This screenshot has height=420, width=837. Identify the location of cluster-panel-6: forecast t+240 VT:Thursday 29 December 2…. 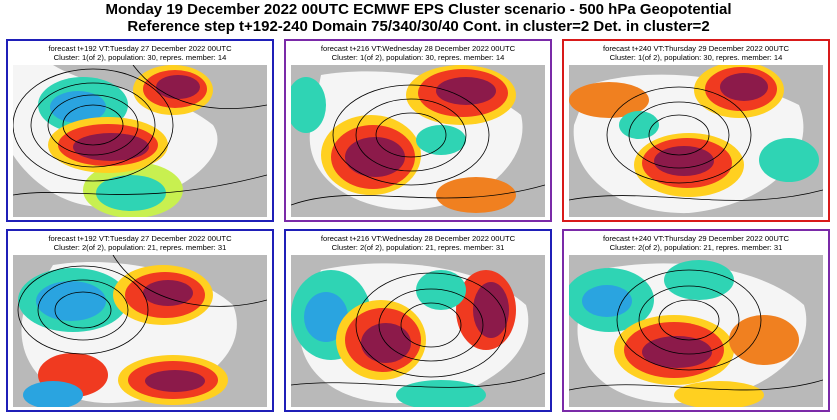
(696, 320).